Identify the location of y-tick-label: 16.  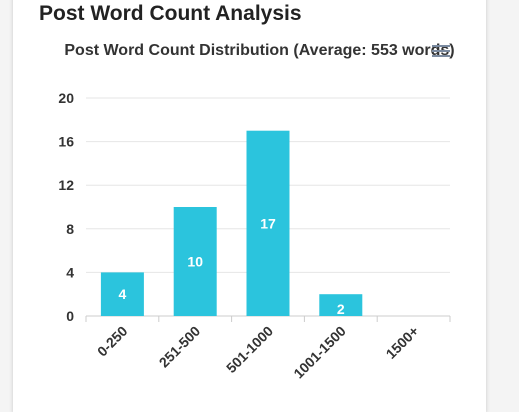
(66, 142).